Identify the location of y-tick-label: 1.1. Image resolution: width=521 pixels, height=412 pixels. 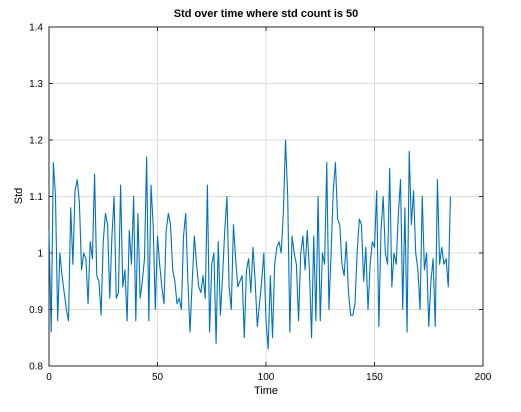
(36, 197).